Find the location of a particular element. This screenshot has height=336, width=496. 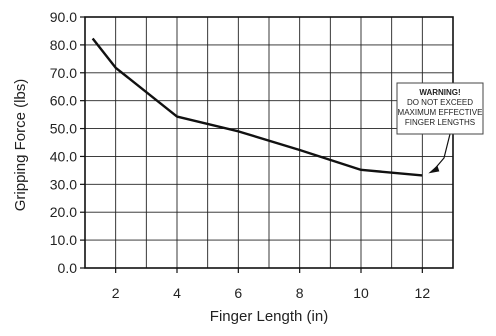

y-tick-label: 40.0 is located at coordinates (63, 156).